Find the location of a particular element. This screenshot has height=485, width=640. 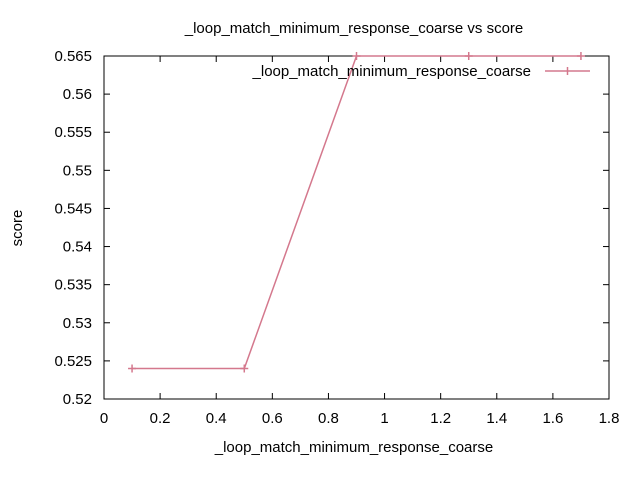

x-tick-label: 1.8 is located at coordinates (609, 418).